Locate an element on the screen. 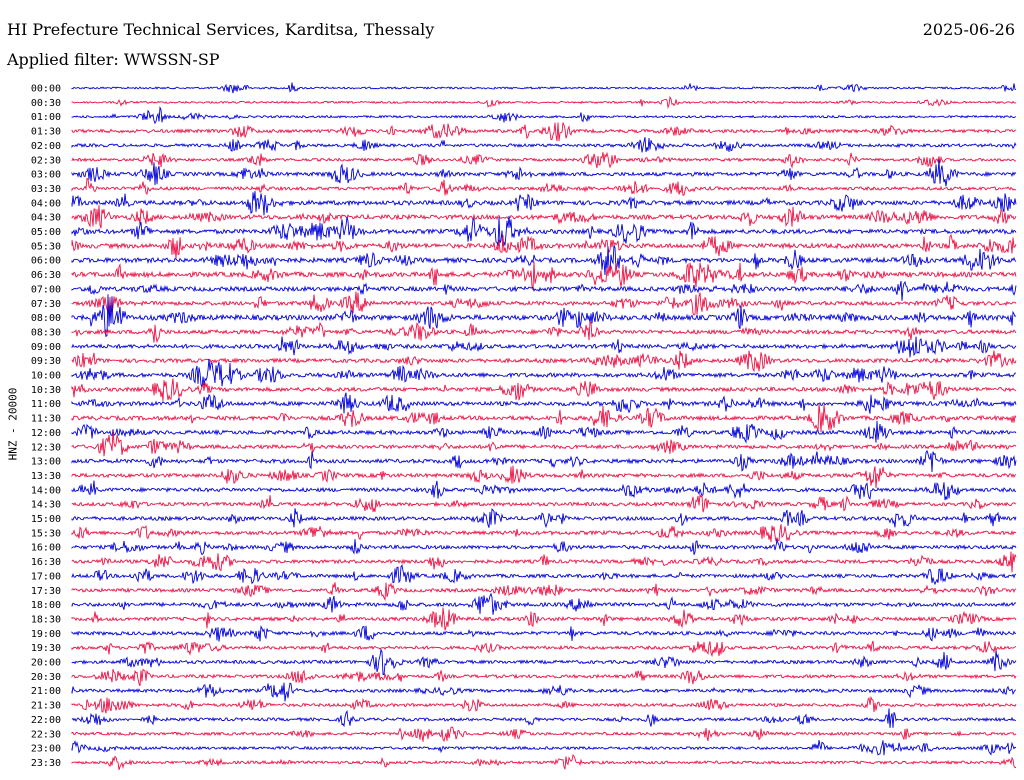 This screenshot has width=1024, height=780. time-tick-label: 10:00 is located at coordinates (46, 376).